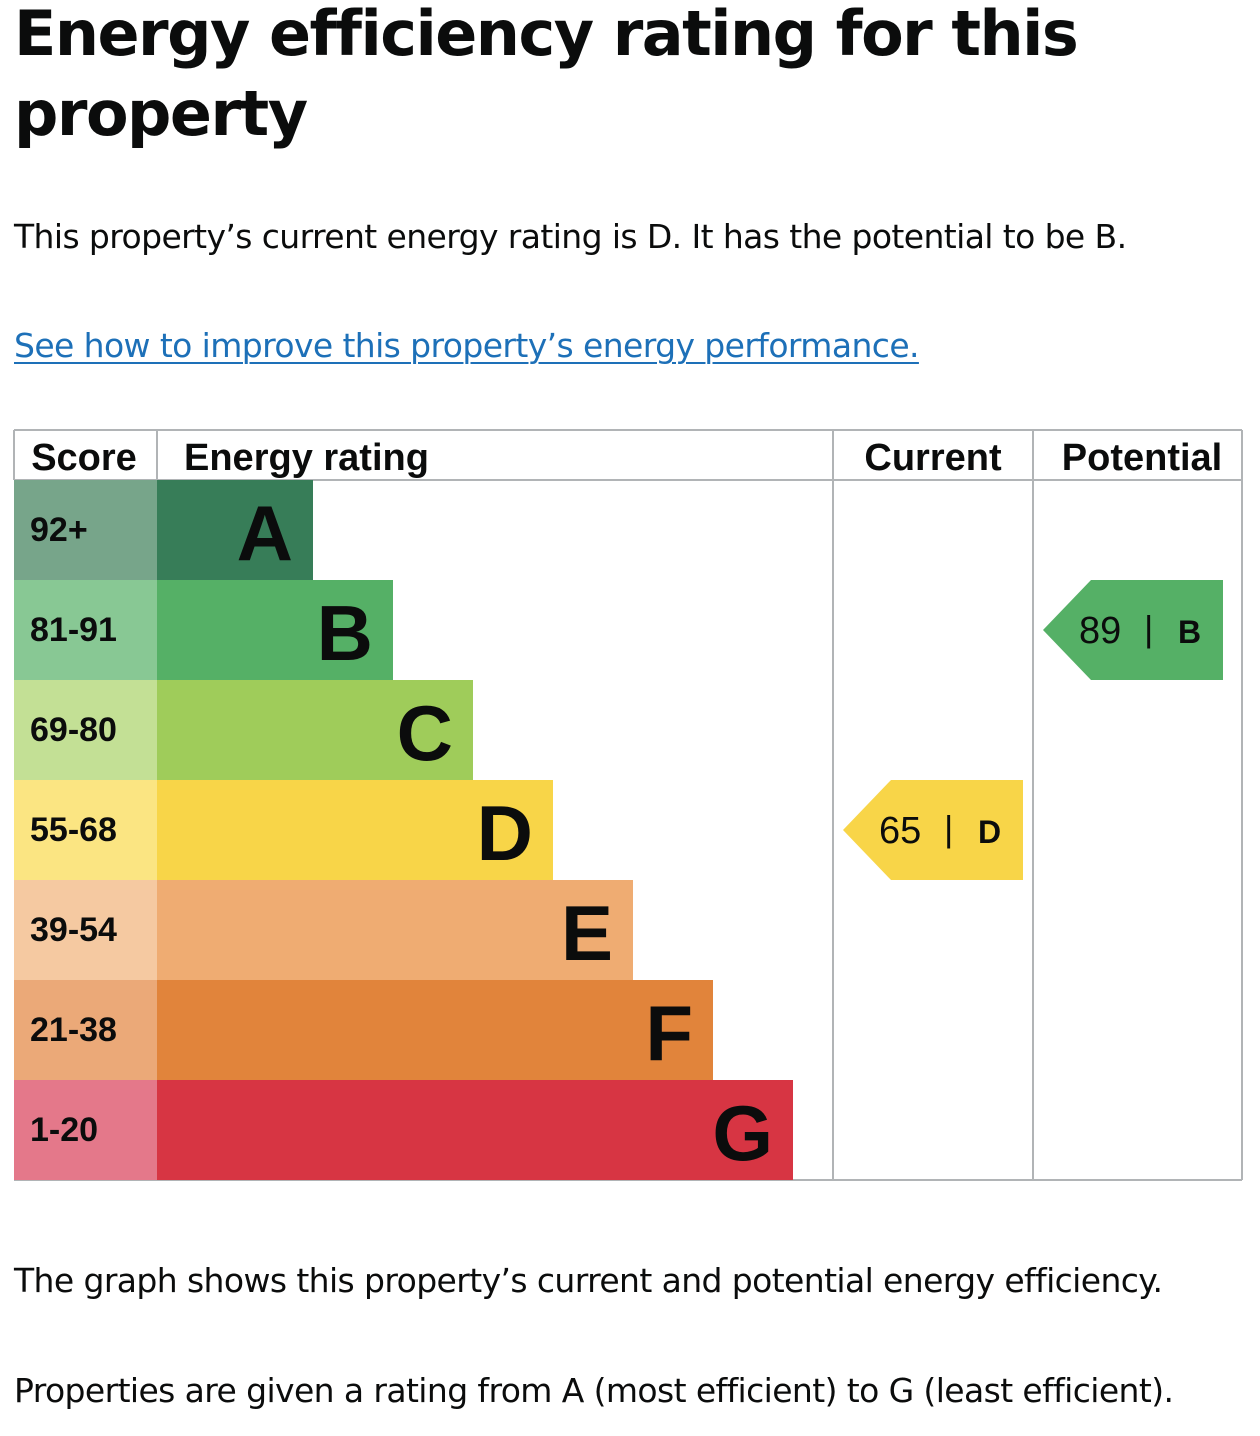  What do you see at coordinates (1100, 631) in the screenshot?
I see `potential-rating-score: 89` at bounding box center [1100, 631].